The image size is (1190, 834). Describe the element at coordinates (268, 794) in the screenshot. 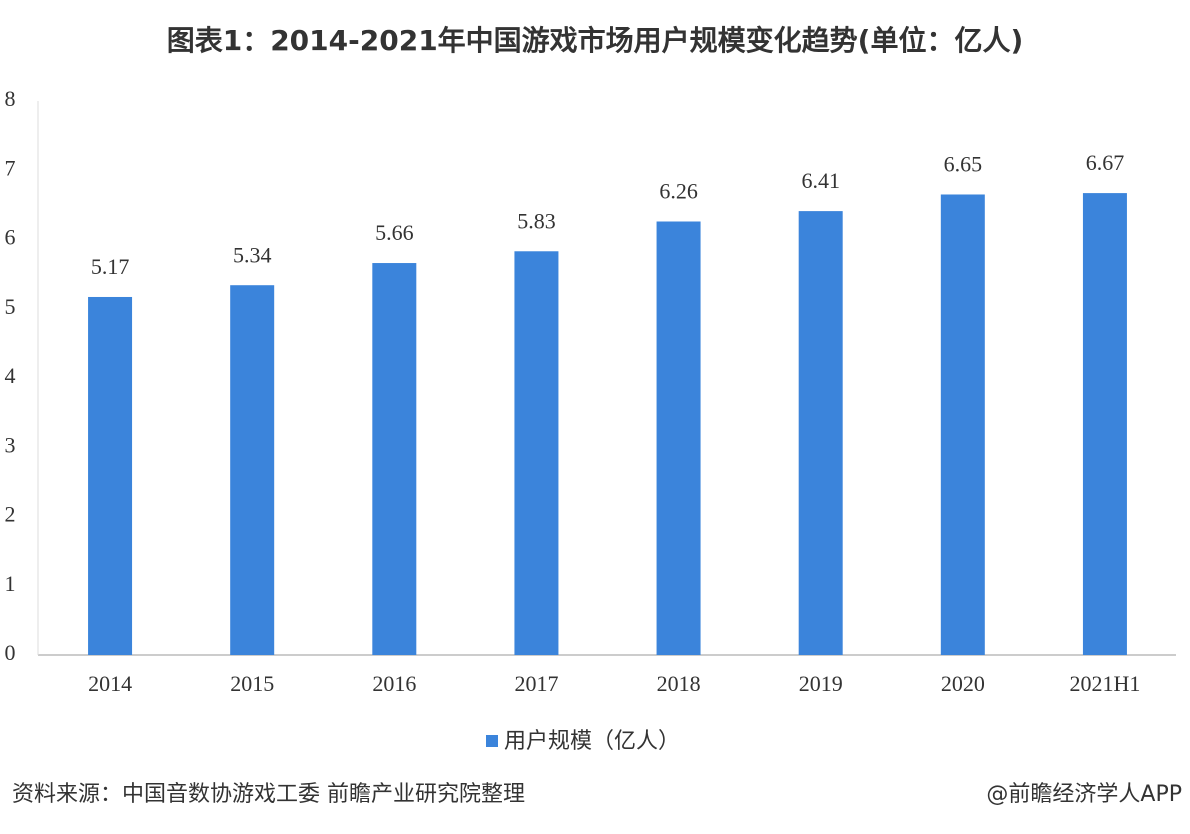

I see `source: 资料来源：中国音数协游戏工委 前瞻产业研究院整理` at that location.